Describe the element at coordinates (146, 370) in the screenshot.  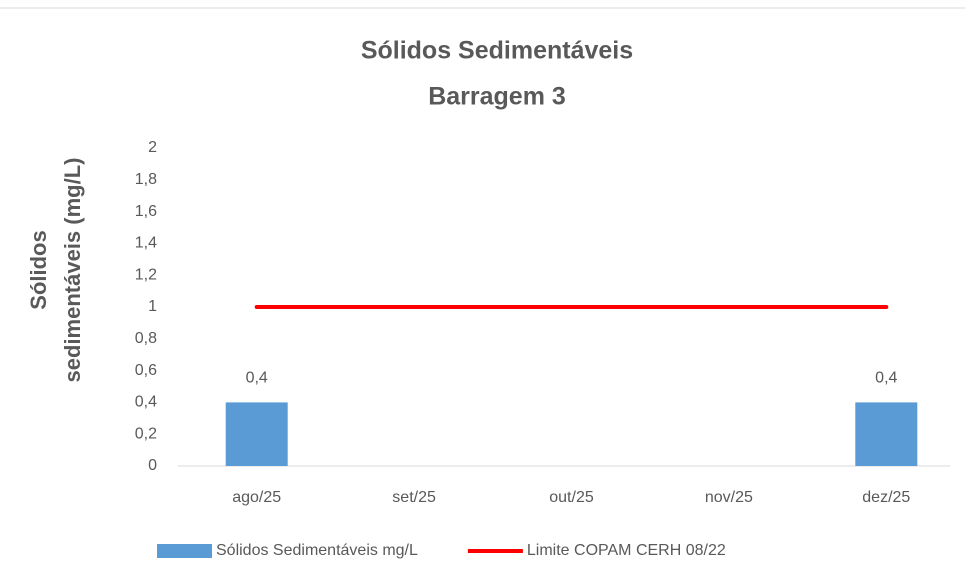
I see `y-tick-label: 0,6` at that location.